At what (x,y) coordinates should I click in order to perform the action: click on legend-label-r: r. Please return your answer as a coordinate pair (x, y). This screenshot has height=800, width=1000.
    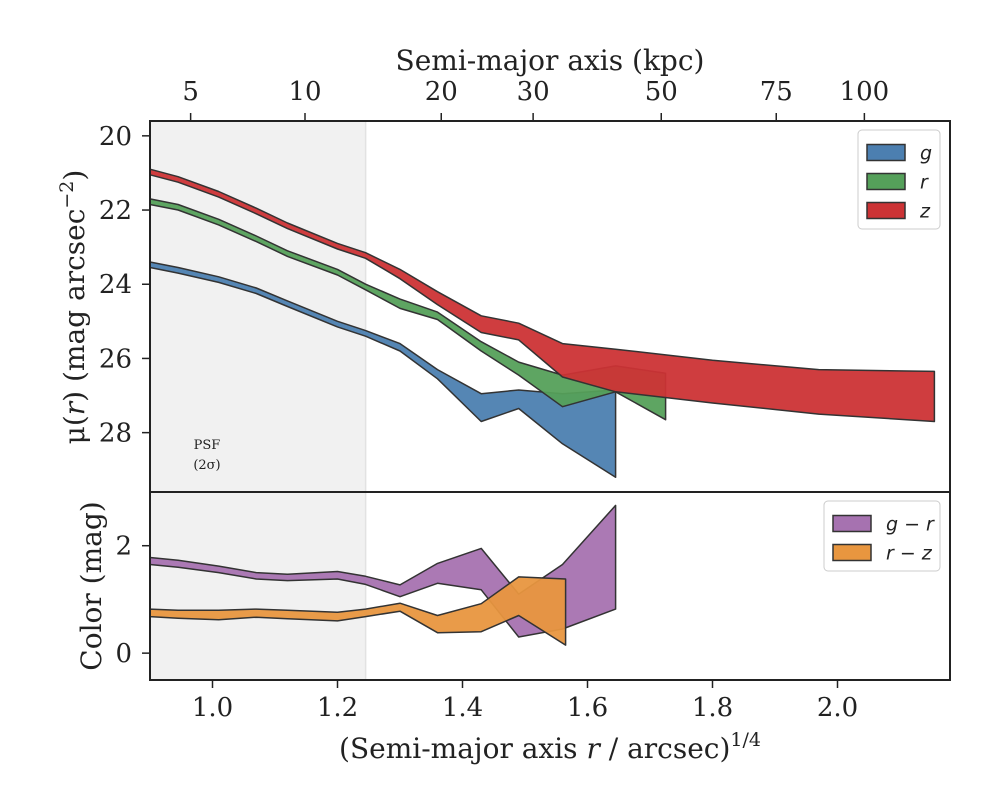
    Looking at the image, I should click on (924, 183).